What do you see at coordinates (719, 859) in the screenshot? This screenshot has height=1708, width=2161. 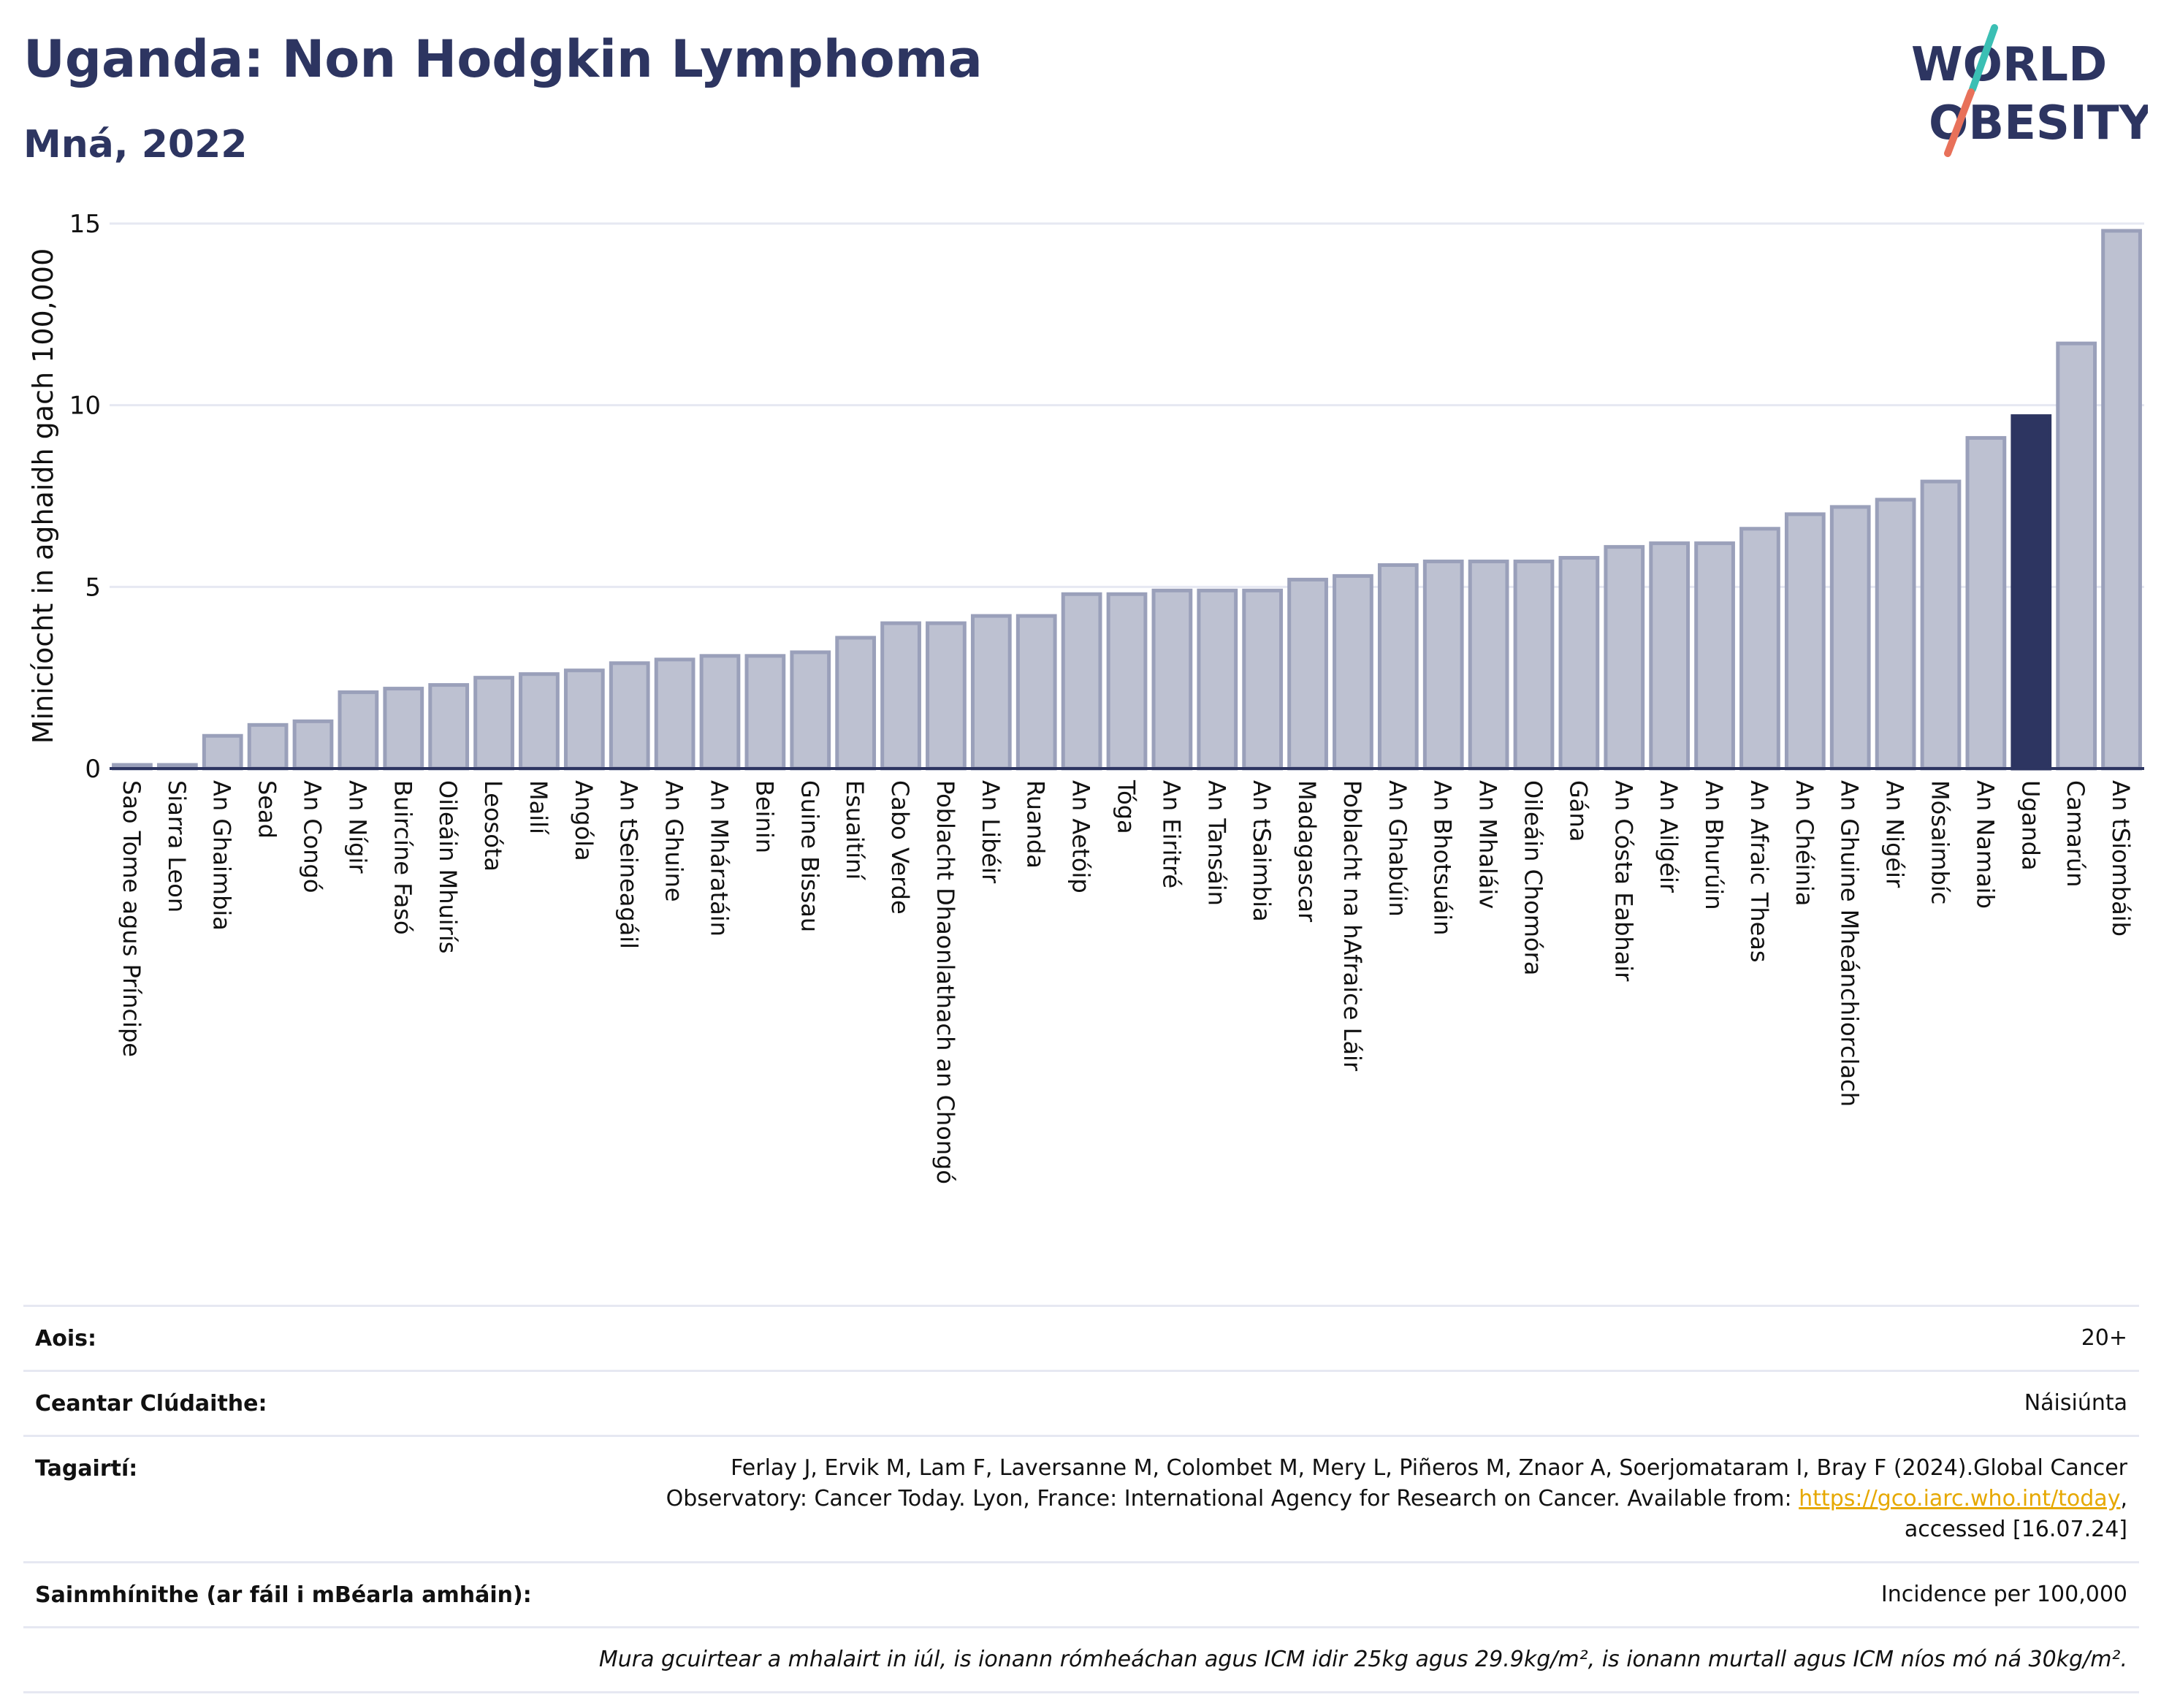 I see `x-tick-label: An Mháratáin` at bounding box center [719, 859].